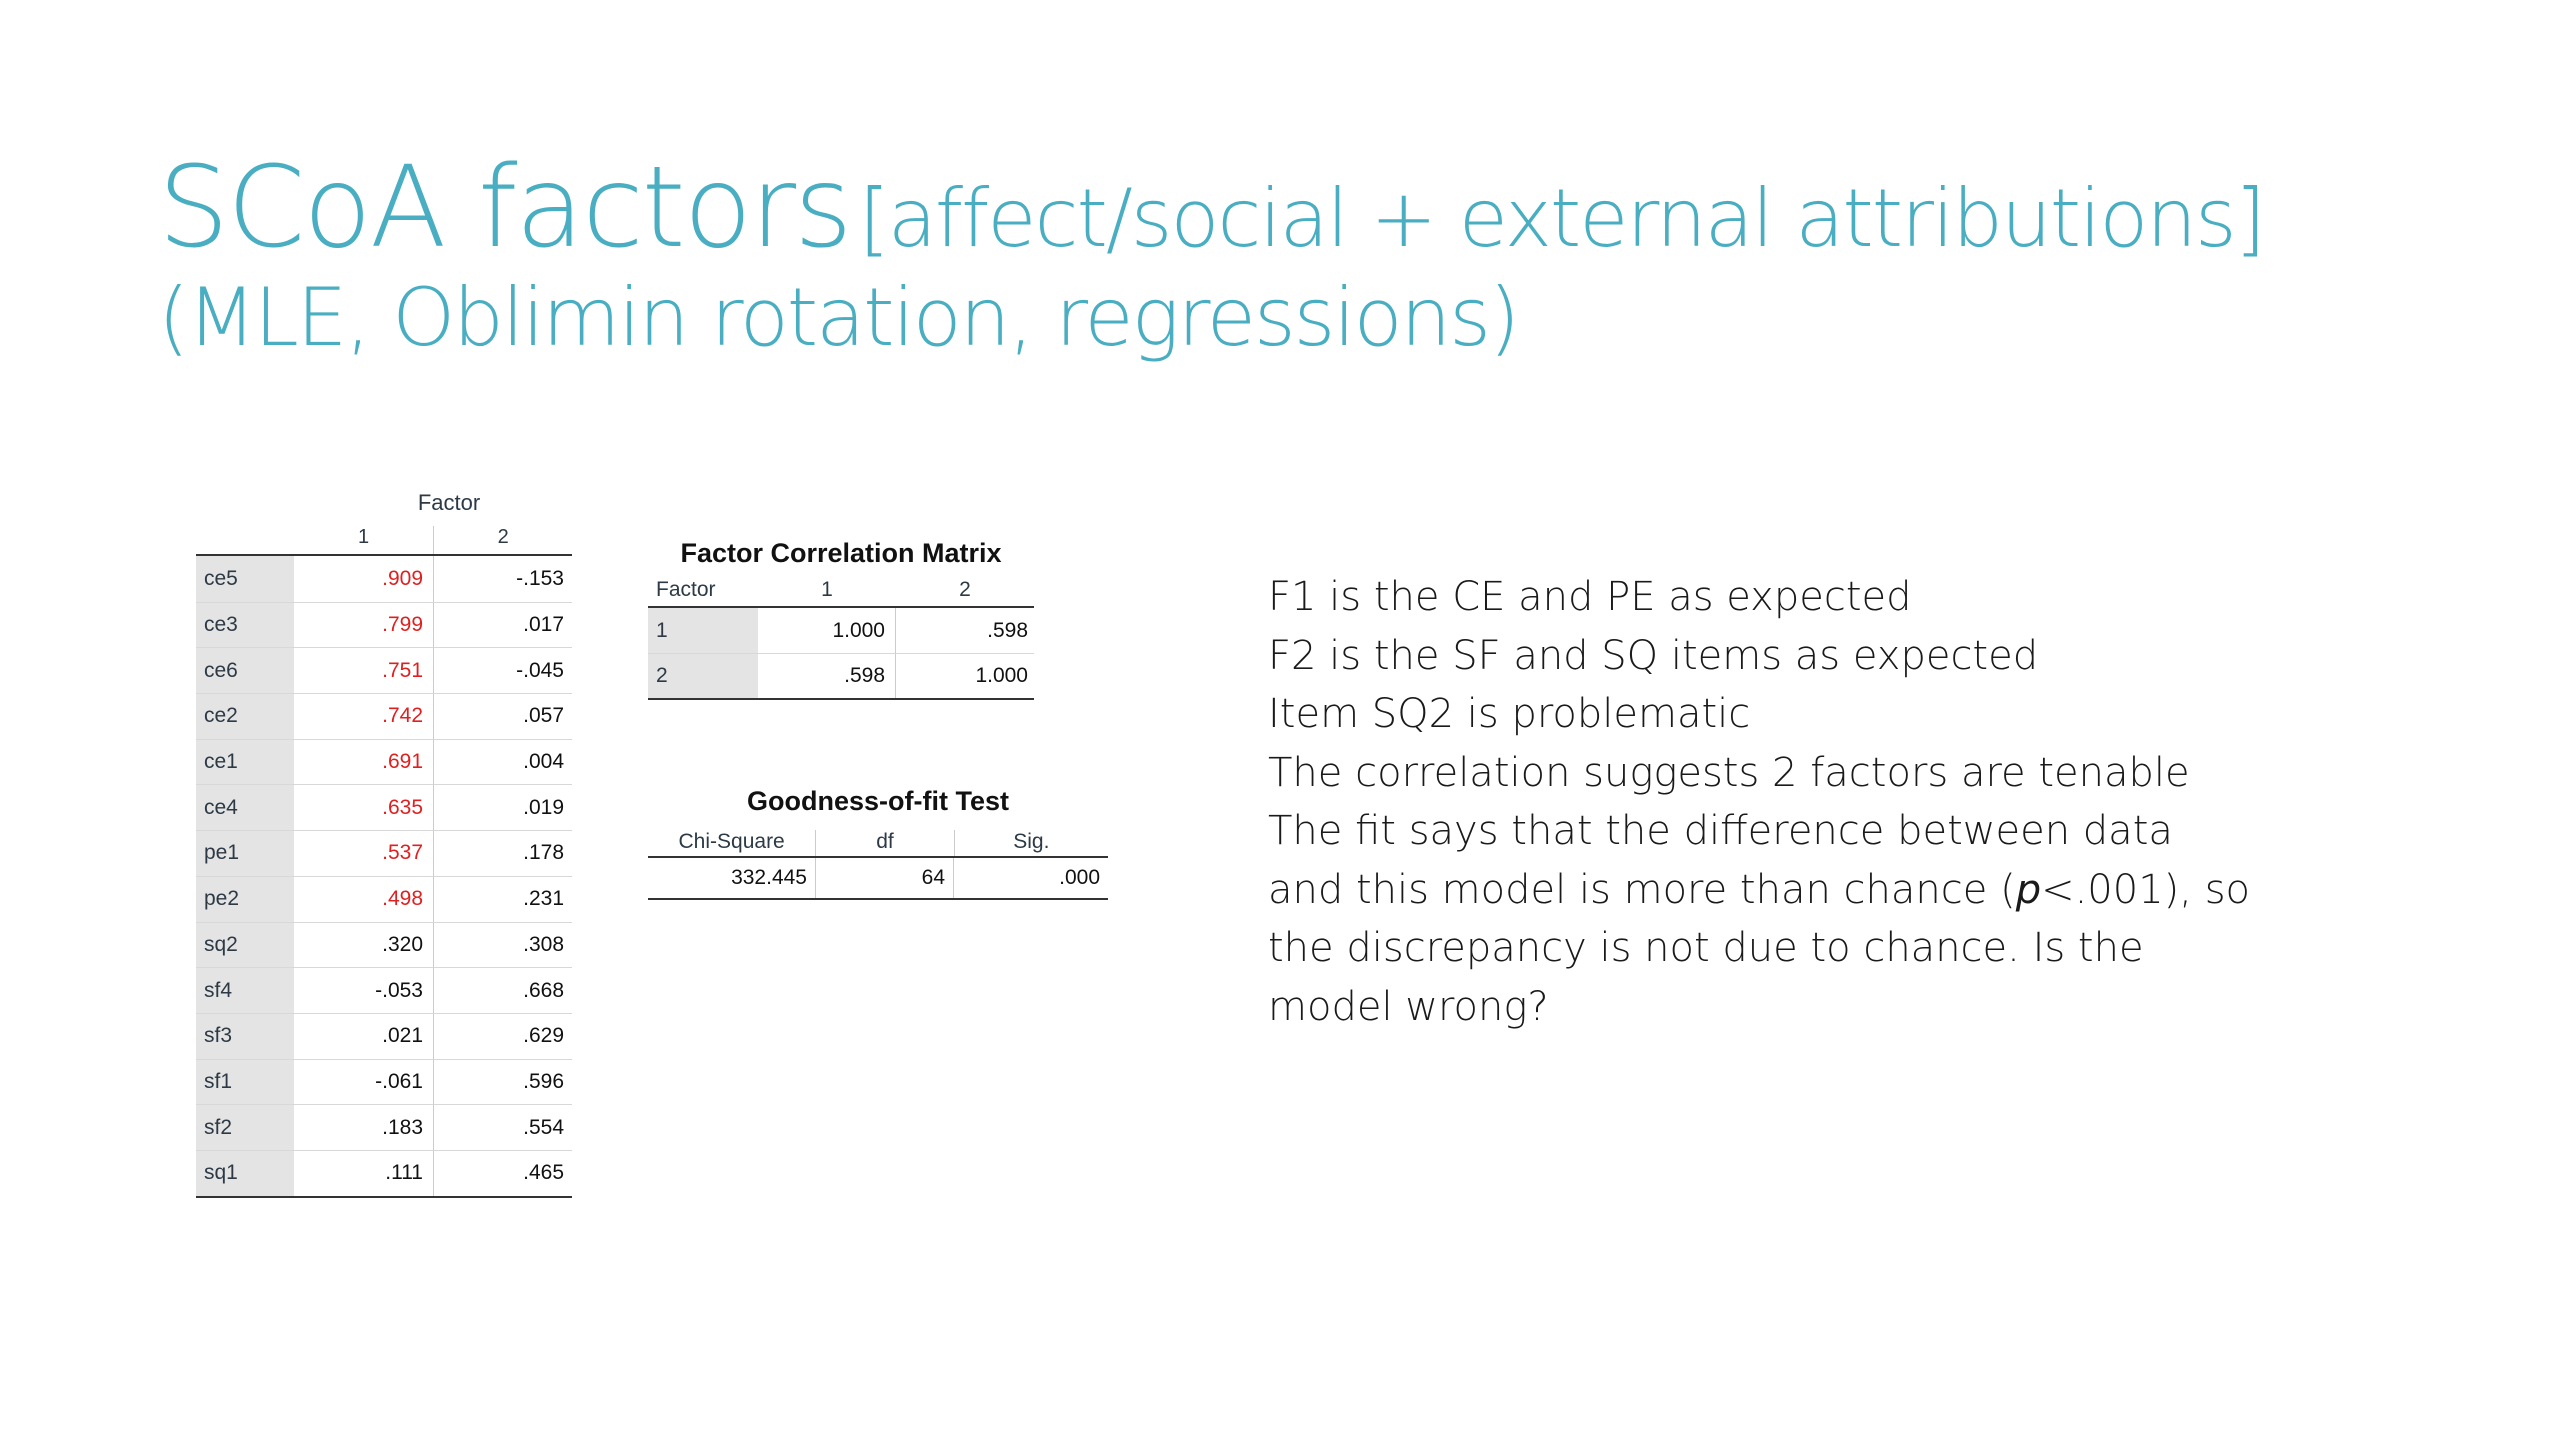 The height and width of the screenshot is (1440, 2560). Describe the element at coordinates (449, 502) in the screenshot. I see `factor-header: Factor` at that location.